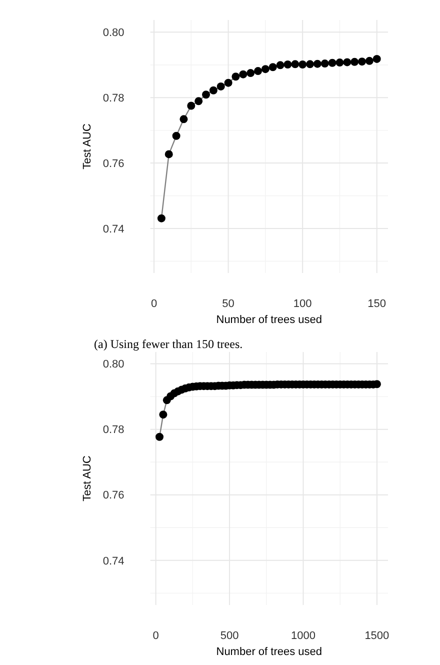  What do you see at coordinates (168, 344) in the screenshot?
I see `text: (a) Using fewer than 150 trees.` at bounding box center [168, 344].